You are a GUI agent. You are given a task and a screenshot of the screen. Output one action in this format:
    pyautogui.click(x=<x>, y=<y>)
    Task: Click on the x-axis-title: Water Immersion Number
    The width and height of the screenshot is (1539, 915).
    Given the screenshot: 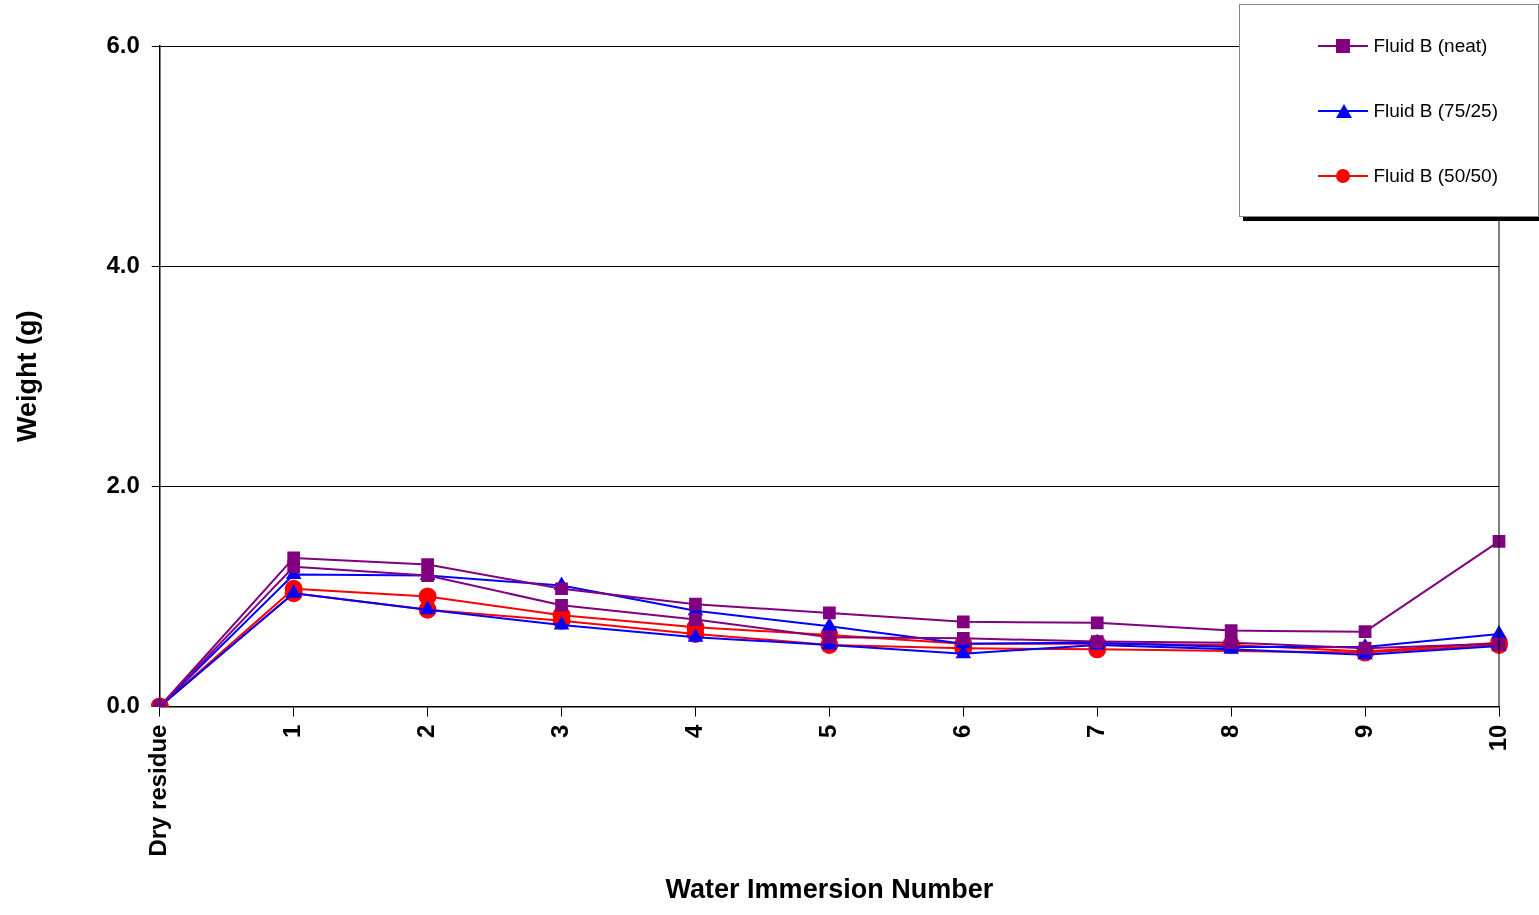 What is the action you would take?
    pyautogui.click(x=829, y=889)
    